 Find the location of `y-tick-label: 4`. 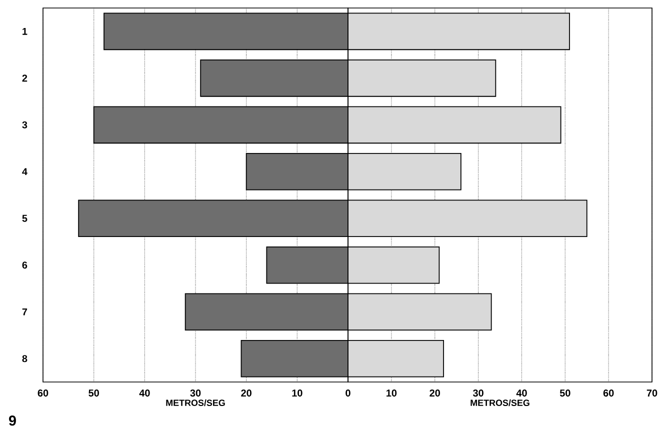

y-tick-label: 4 is located at coordinates (25, 172).